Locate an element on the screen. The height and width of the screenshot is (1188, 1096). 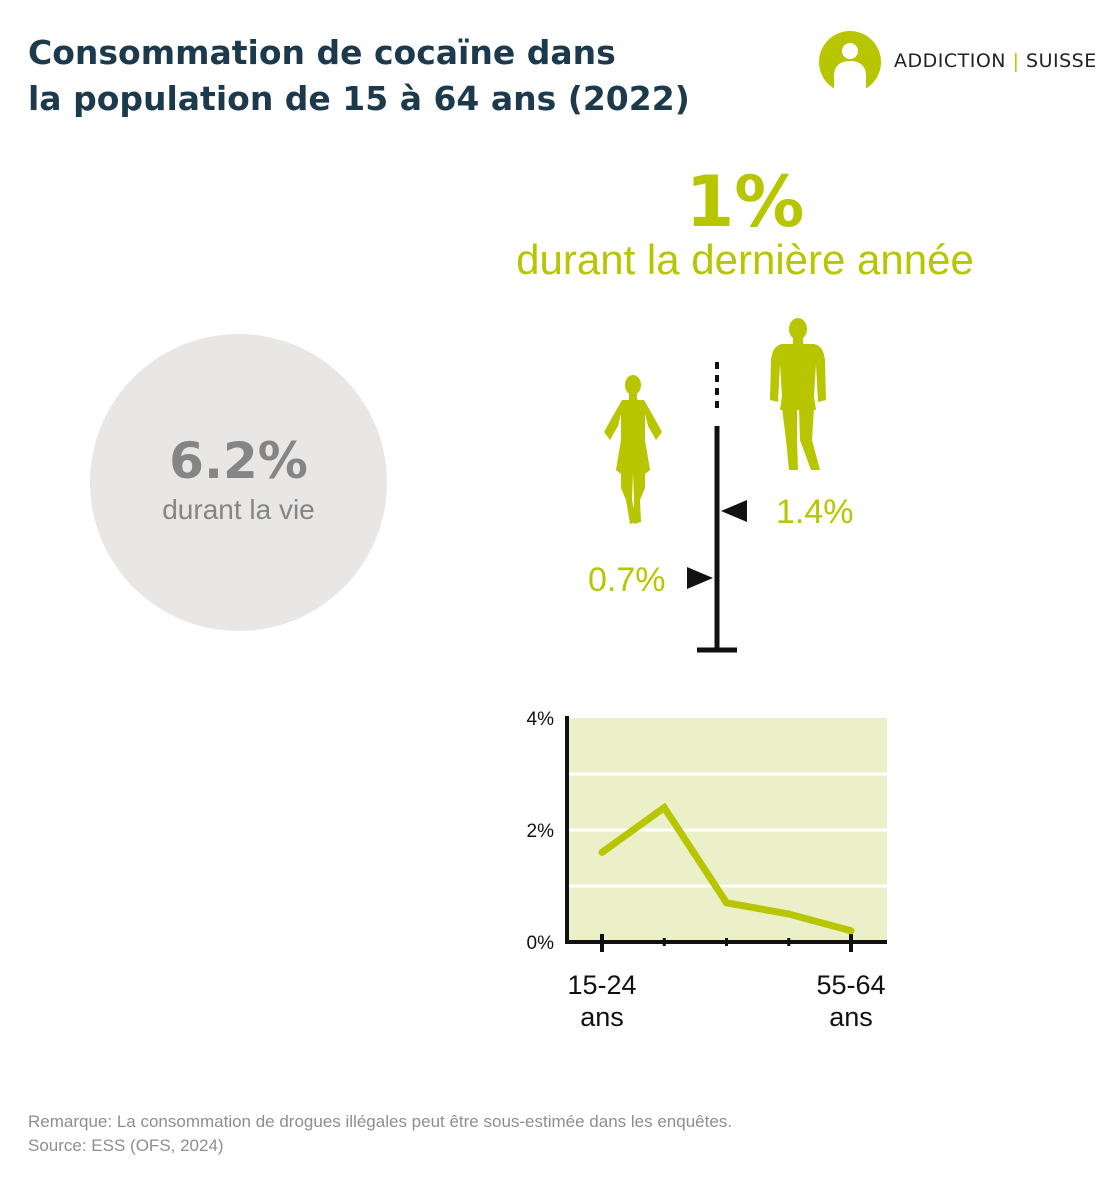
x-label-first-line2: ans is located at coordinates (602, 1017).